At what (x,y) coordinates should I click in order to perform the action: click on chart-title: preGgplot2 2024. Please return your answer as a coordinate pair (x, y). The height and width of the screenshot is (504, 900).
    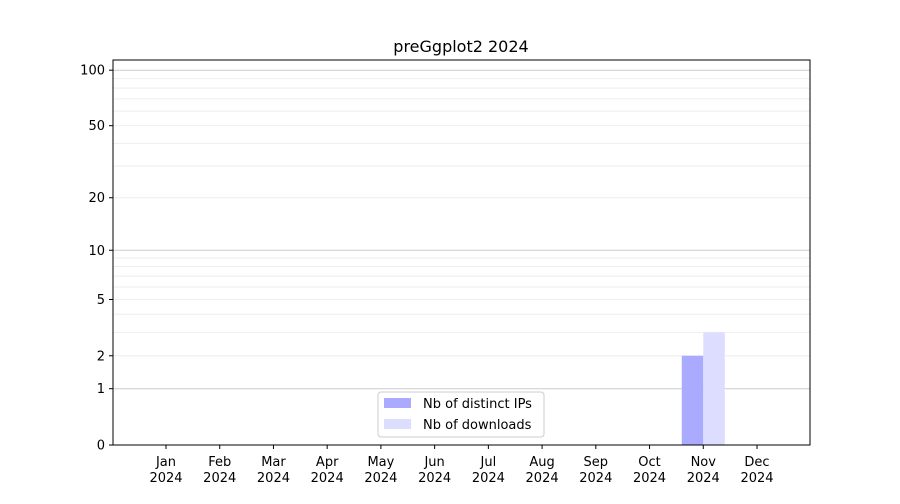
    Looking at the image, I should click on (460, 46).